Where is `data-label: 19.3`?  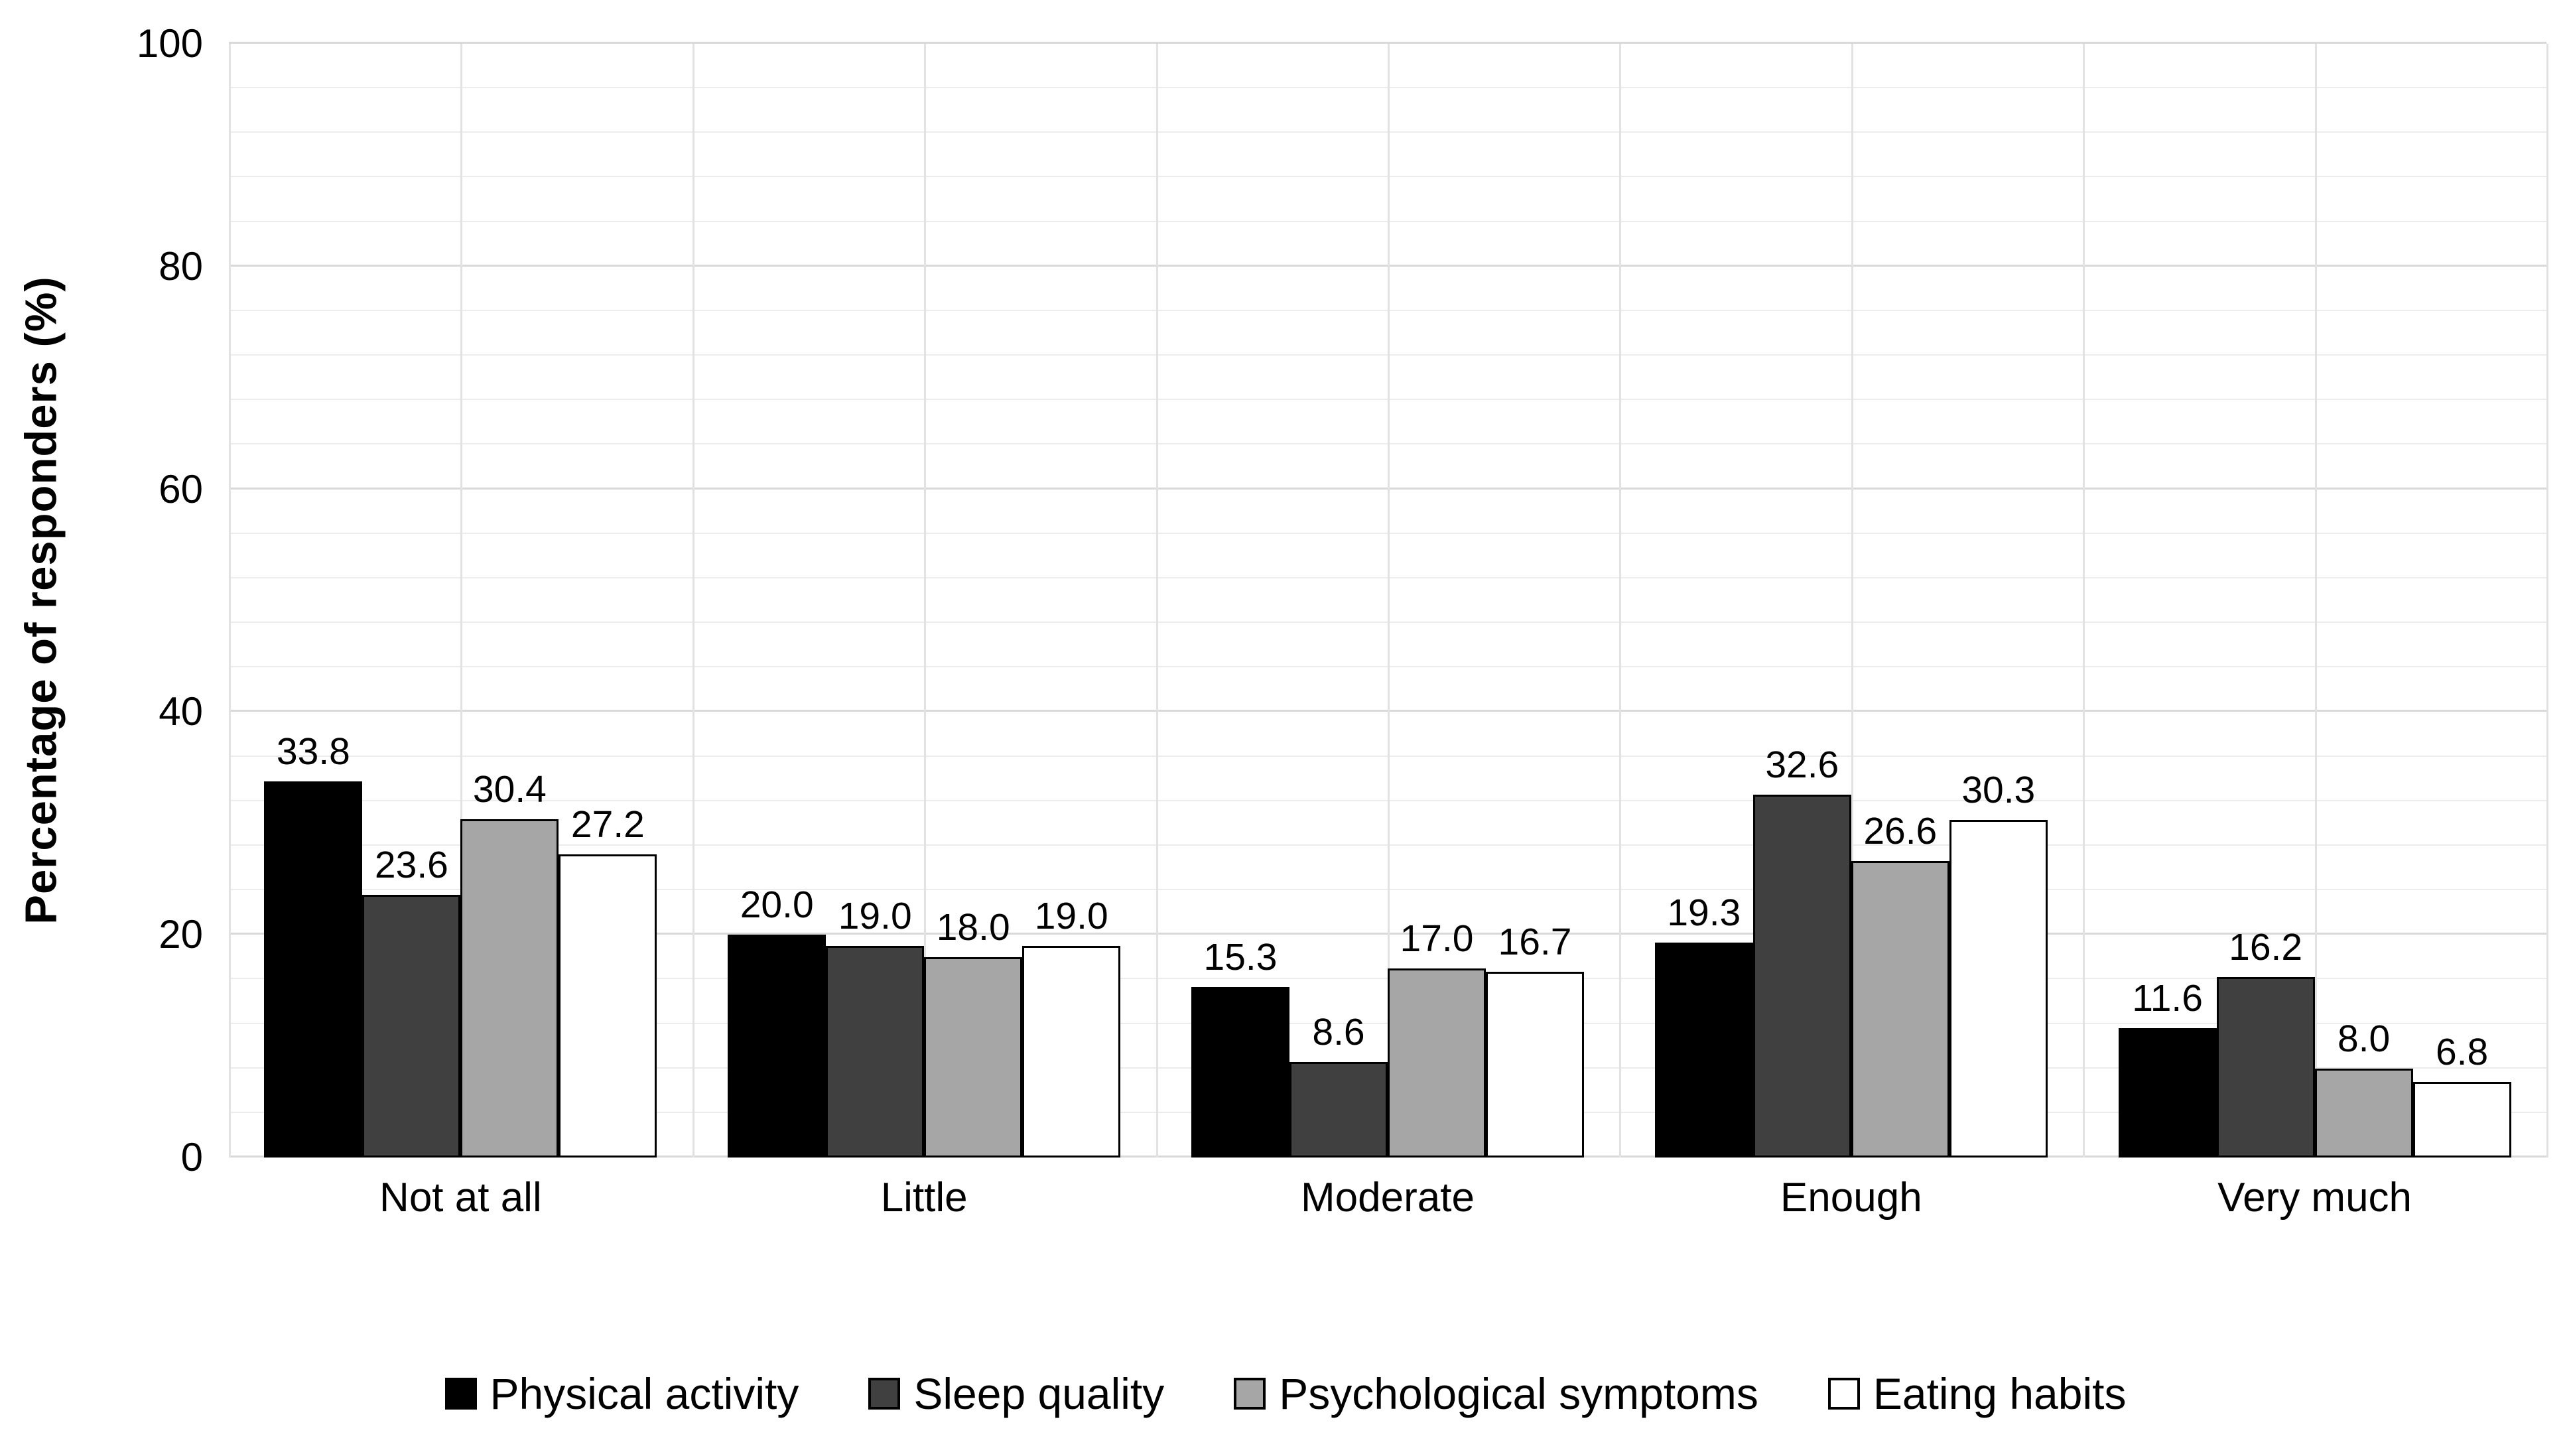 data-label: 19.3 is located at coordinates (1704, 912).